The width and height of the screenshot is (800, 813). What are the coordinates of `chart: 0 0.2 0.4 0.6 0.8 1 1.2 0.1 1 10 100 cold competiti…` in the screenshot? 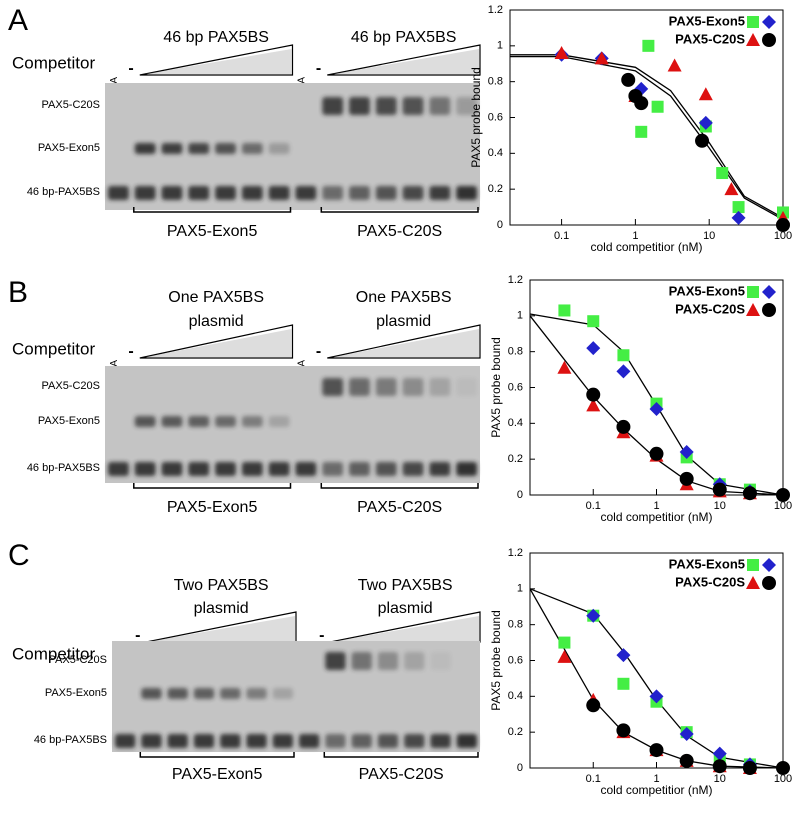 It's located at (630, 129).